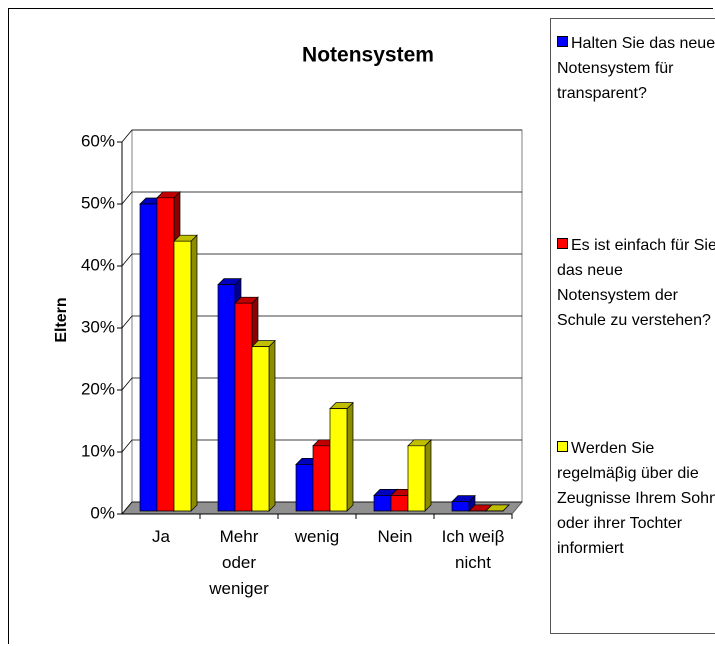  What do you see at coordinates (102, 512) in the screenshot?
I see `y-tick-label: 0%` at bounding box center [102, 512].